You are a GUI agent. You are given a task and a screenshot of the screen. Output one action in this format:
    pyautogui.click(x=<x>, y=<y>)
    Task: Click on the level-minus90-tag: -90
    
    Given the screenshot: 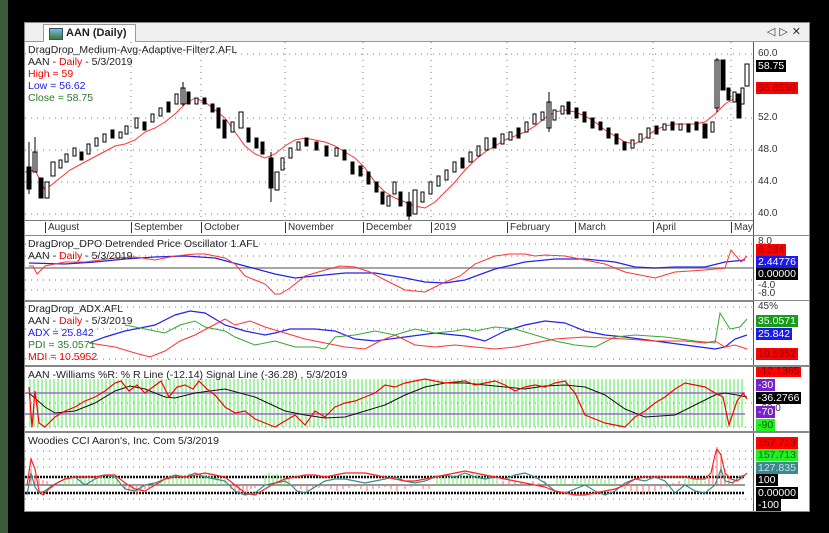 What is the action you would take?
    pyautogui.click(x=766, y=425)
    